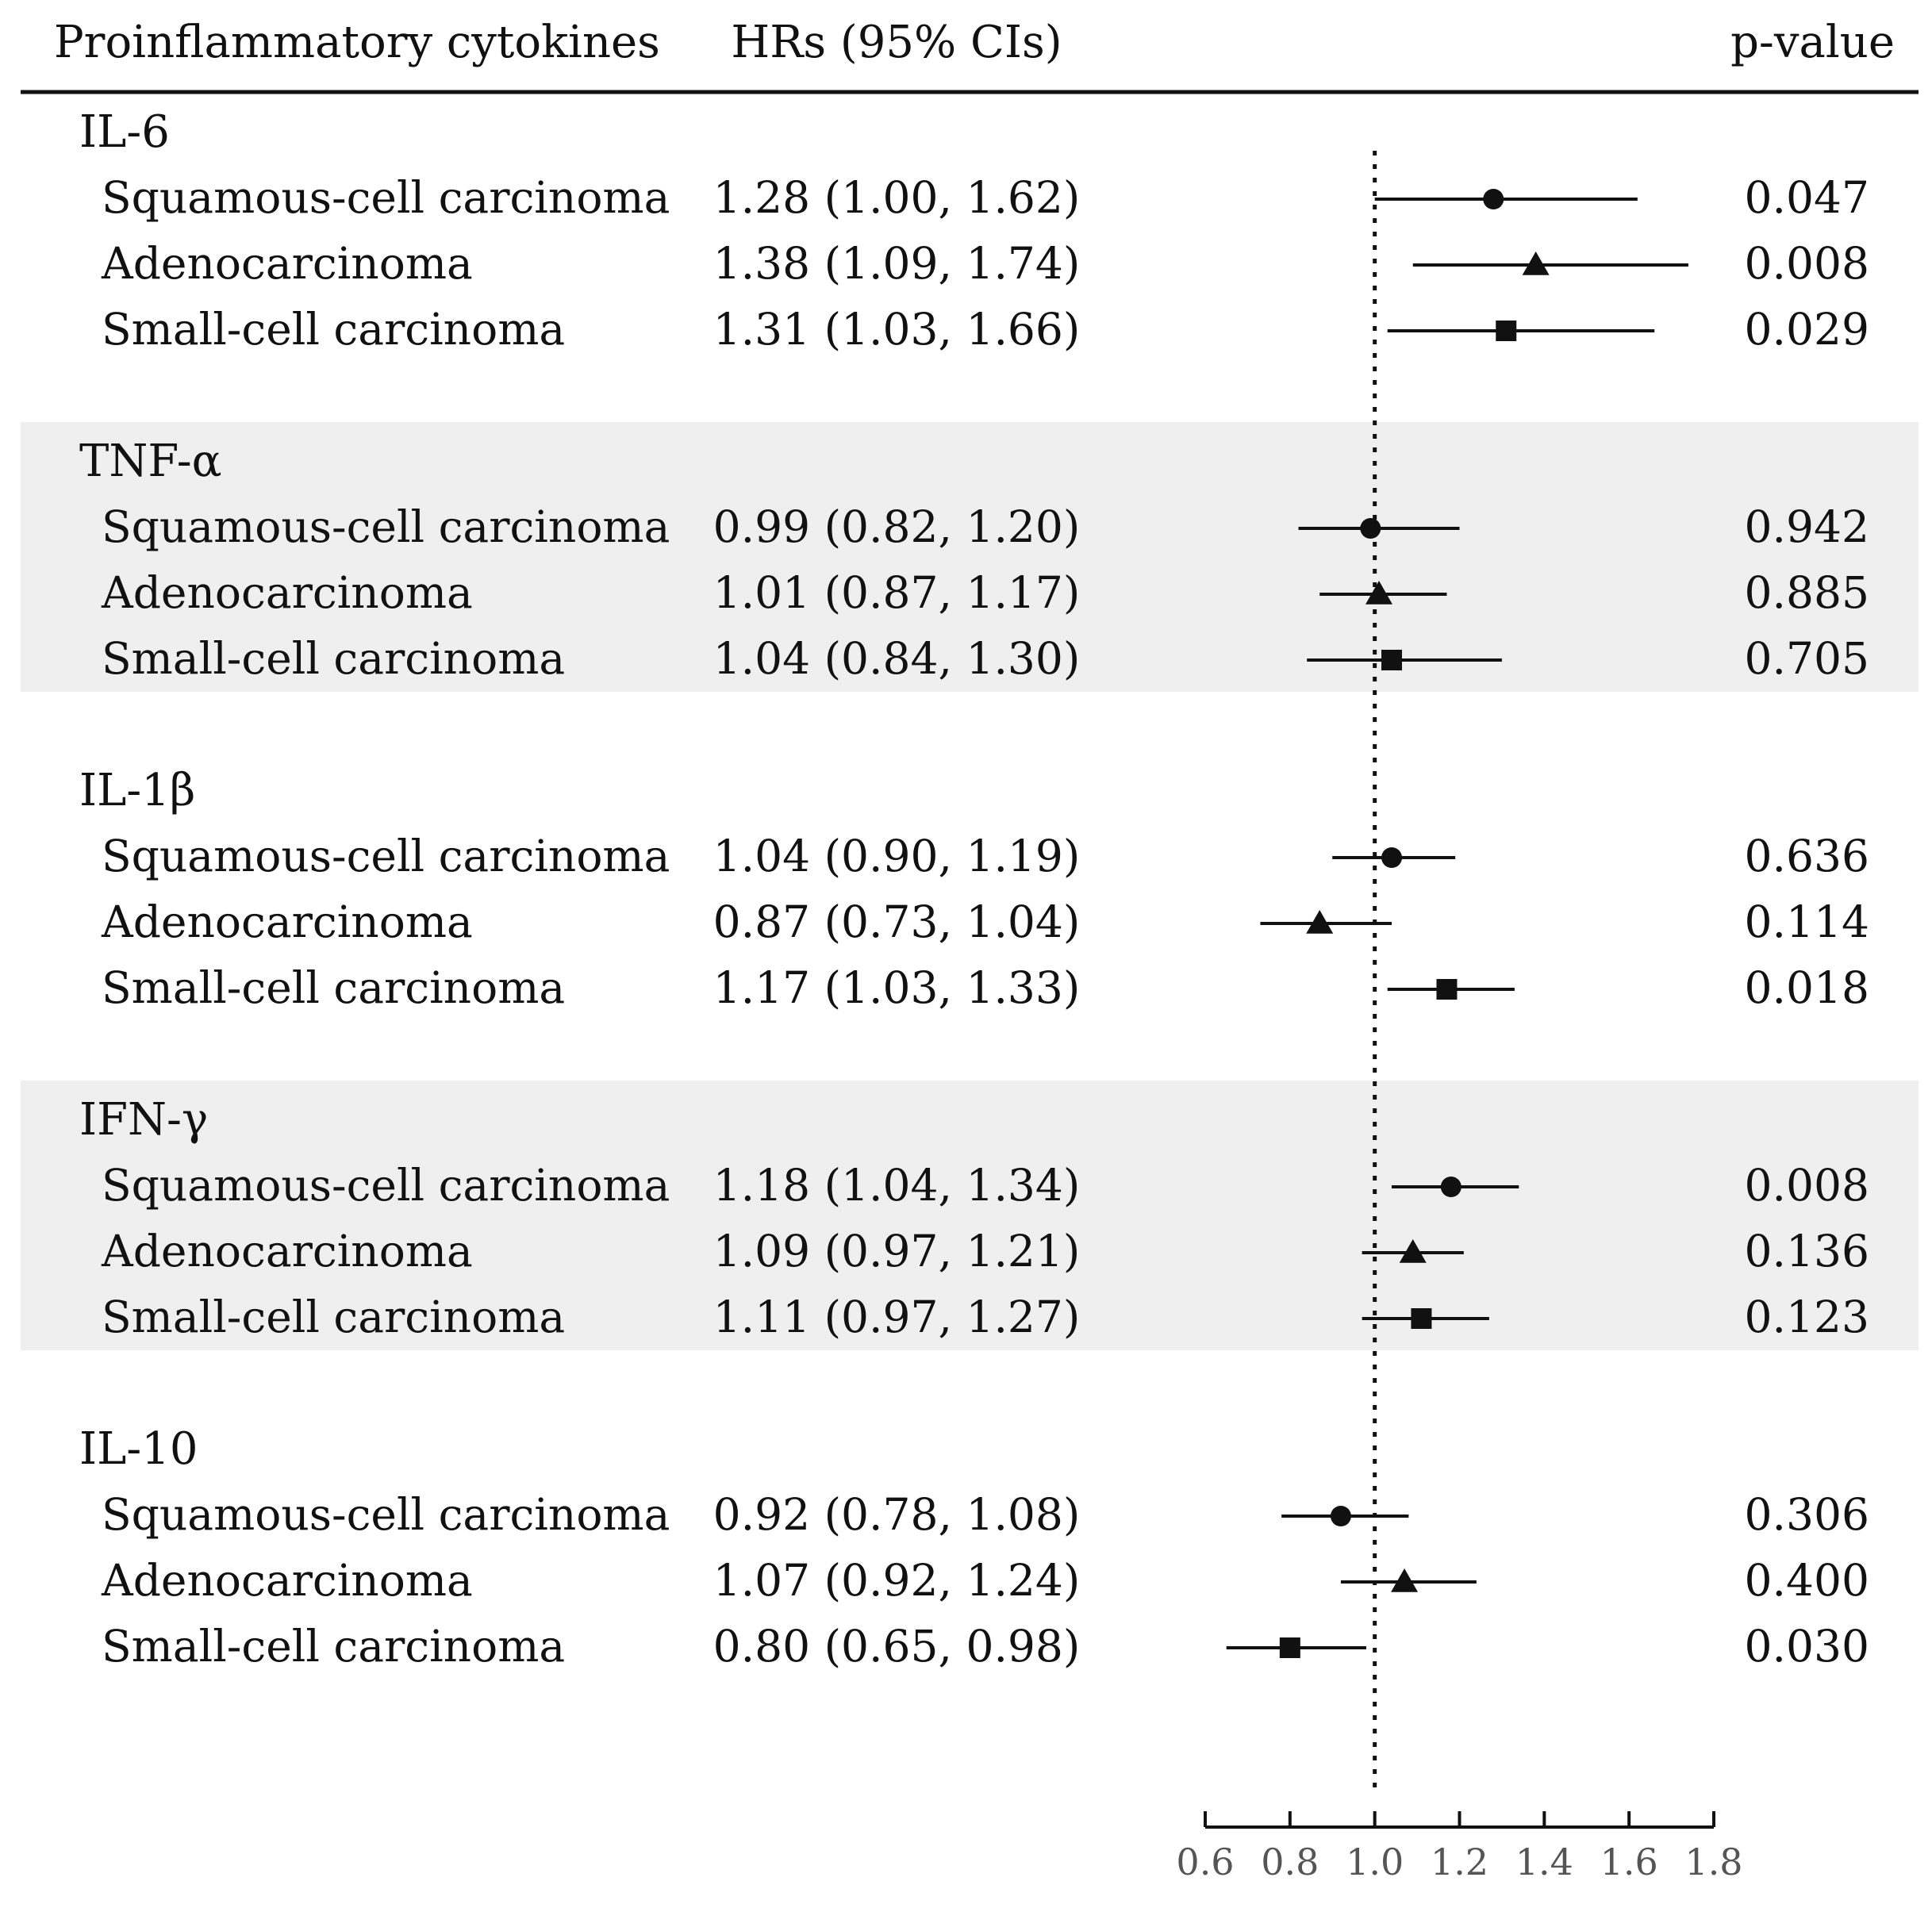 The height and width of the screenshot is (1908, 1932). What do you see at coordinates (1812, 43) in the screenshot?
I see `header-p-value: p-value` at bounding box center [1812, 43].